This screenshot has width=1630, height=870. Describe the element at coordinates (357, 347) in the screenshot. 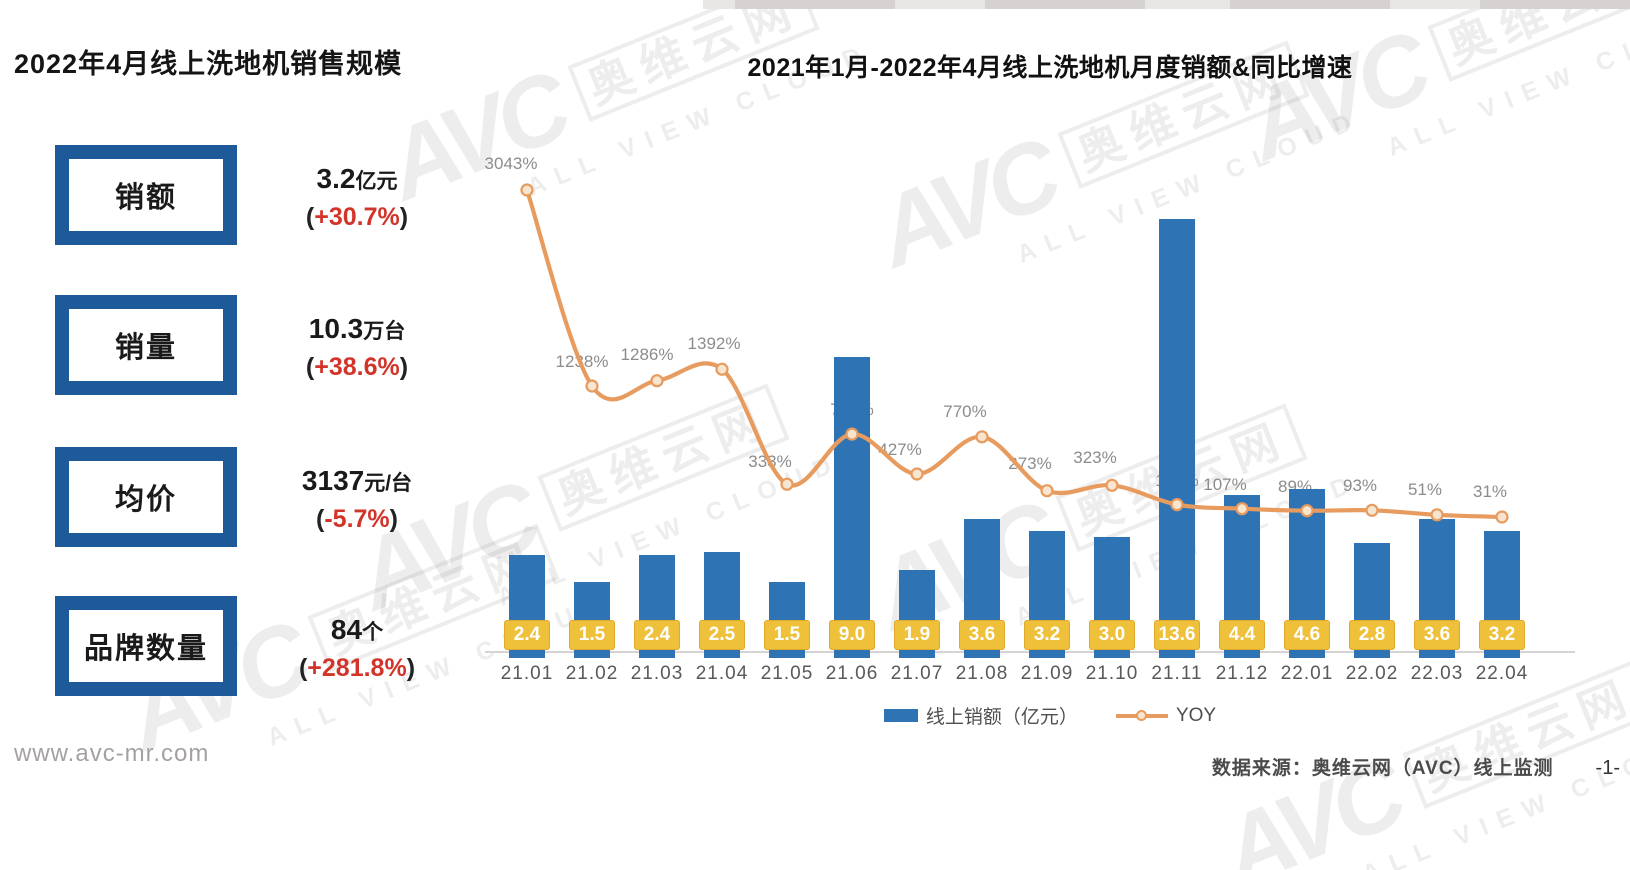

I see `metric-value-block: 10.3万台 (+38.6%)` at that location.